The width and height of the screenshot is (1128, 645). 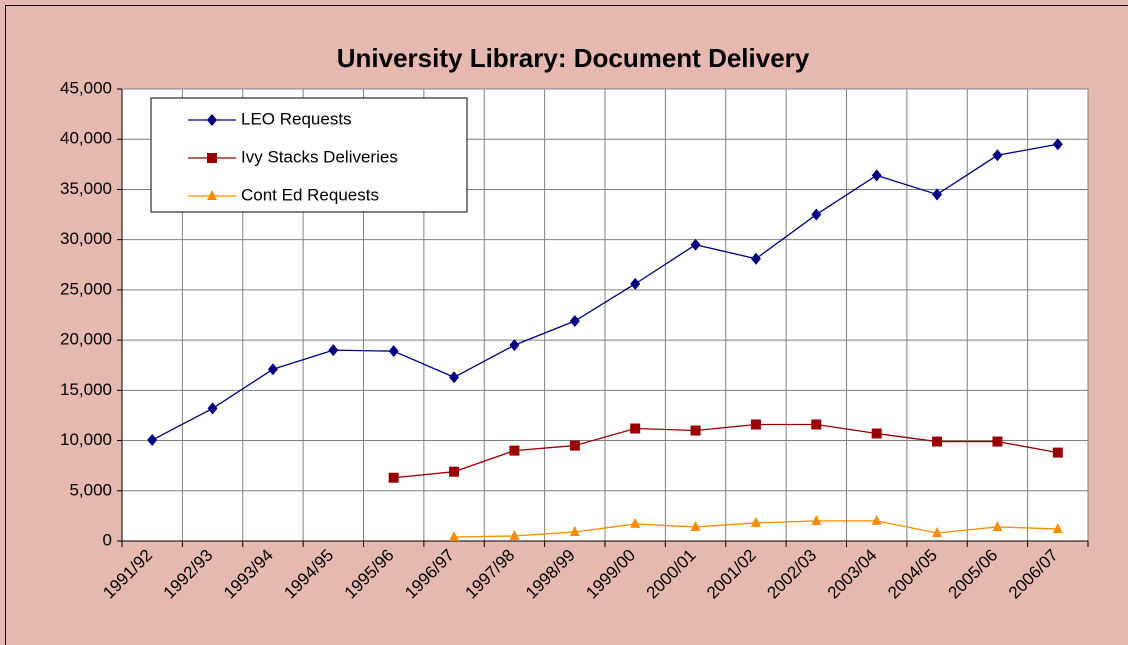 I want to click on y-tick-label: 40,000, so click(x=86, y=138).